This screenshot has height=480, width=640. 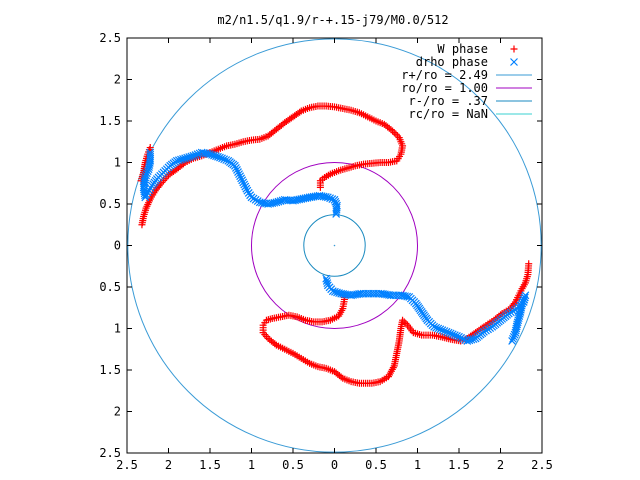 I want to click on center-dot, so click(x=334, y=245).